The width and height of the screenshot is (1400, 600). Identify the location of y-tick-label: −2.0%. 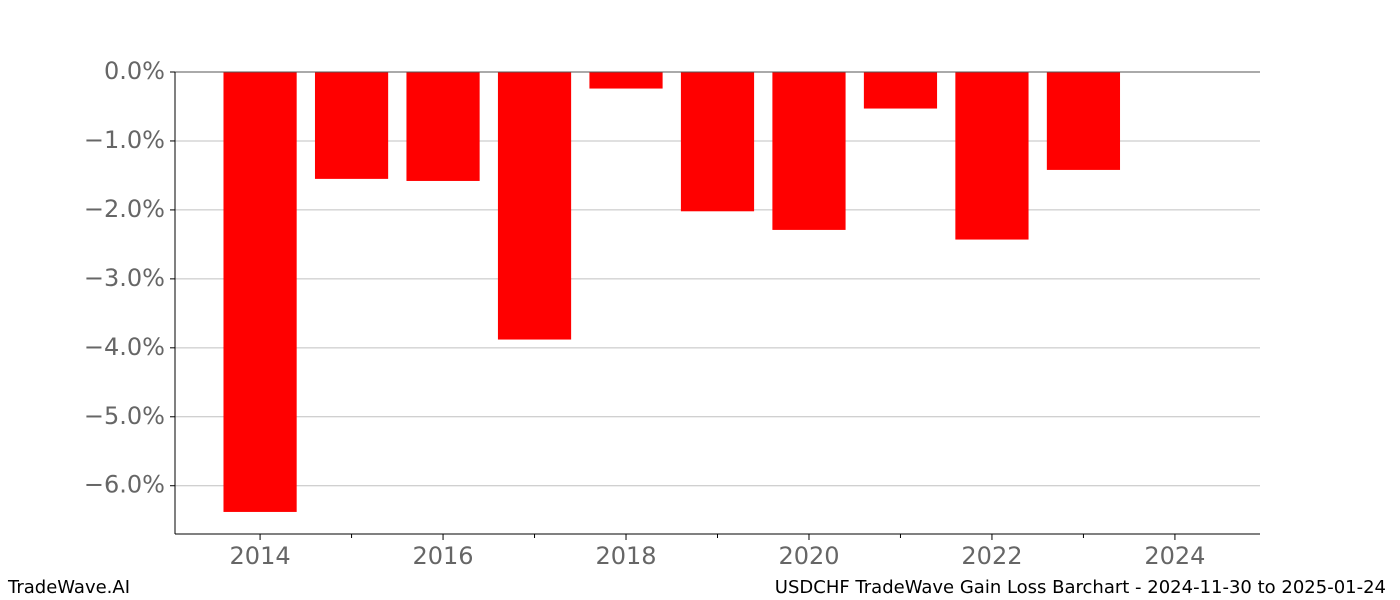
(124, 209).